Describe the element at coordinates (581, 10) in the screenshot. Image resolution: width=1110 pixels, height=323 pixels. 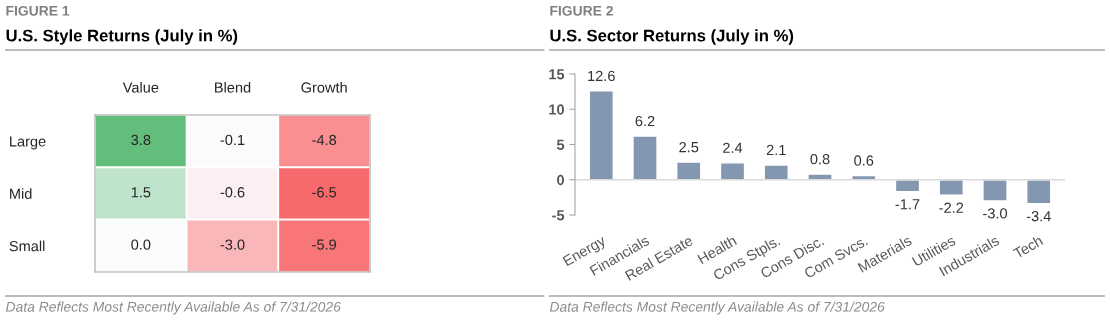
I see `chart-subtitle: FIGURE 2` at that location.